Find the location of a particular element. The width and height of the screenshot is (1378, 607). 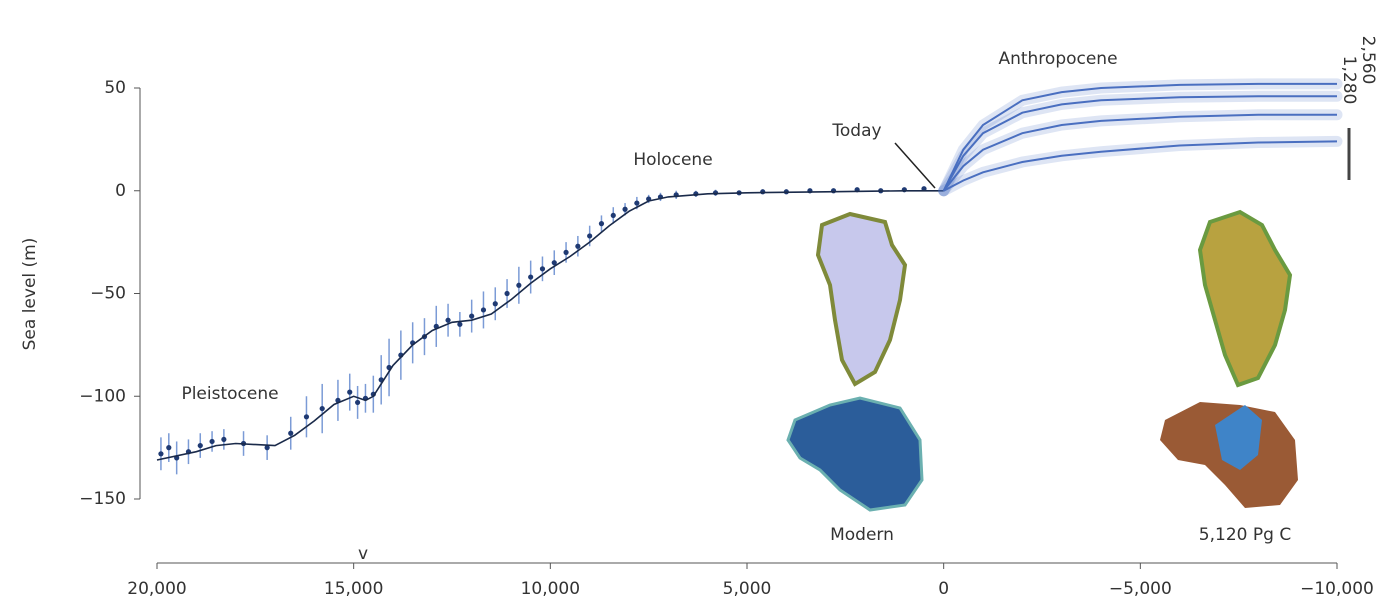

annotation: 5,120 Pg C is located at coordinates (1245, 535).